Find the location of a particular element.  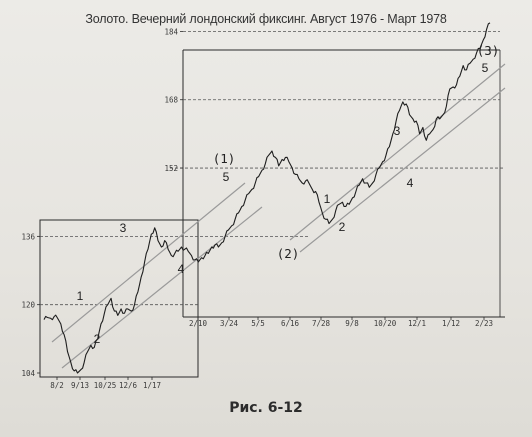

x-tick-label: 5/5 is located at coordinates (258, 323).